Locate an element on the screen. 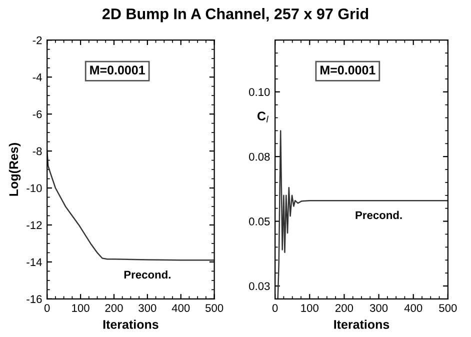  y-tick-label: -14 is located at coordinates (34, 262).